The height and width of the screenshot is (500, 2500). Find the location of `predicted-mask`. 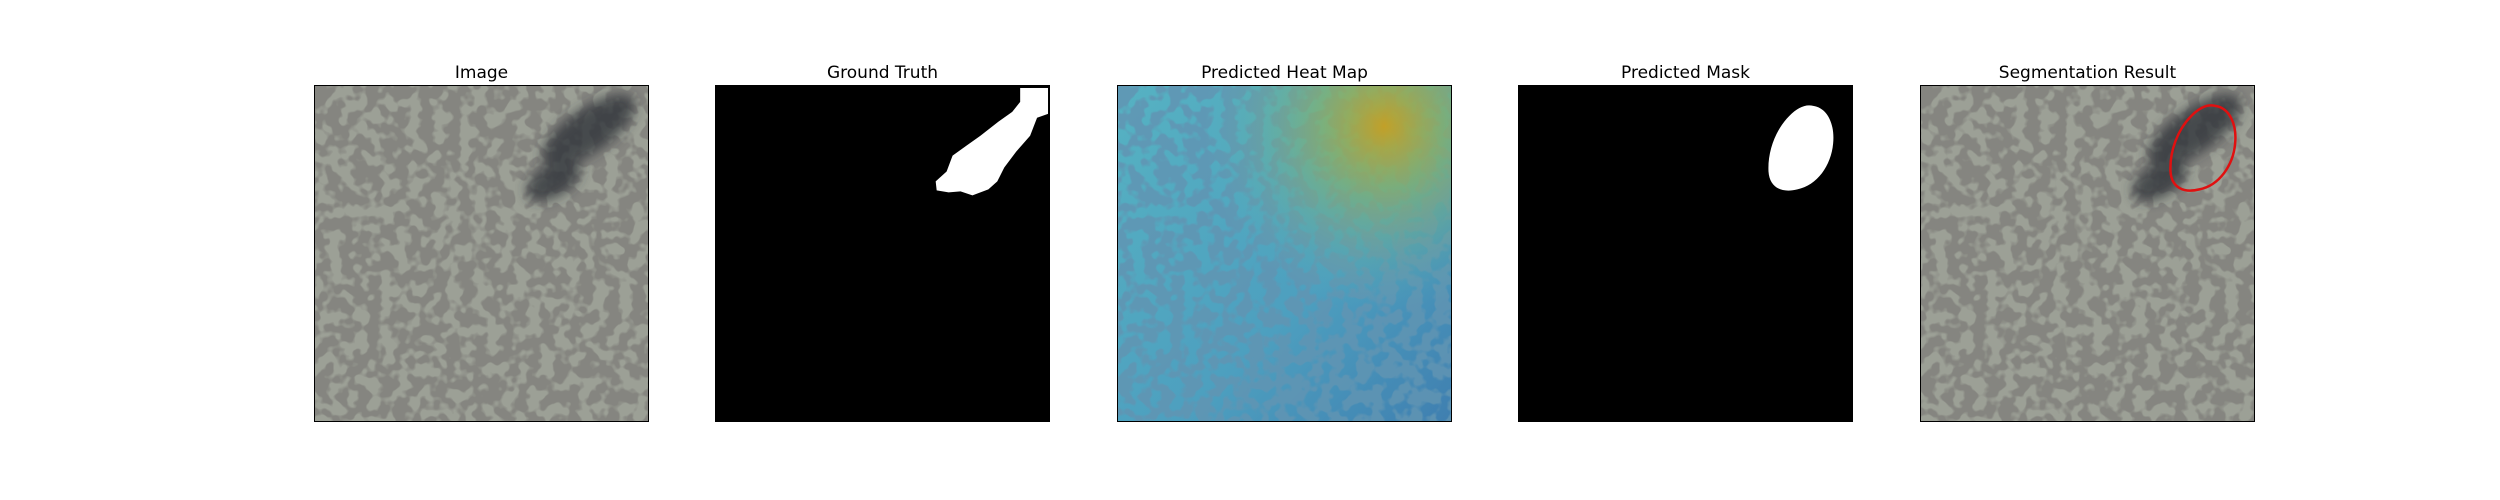

predicted-mask is located at coordinates (1685, 253).